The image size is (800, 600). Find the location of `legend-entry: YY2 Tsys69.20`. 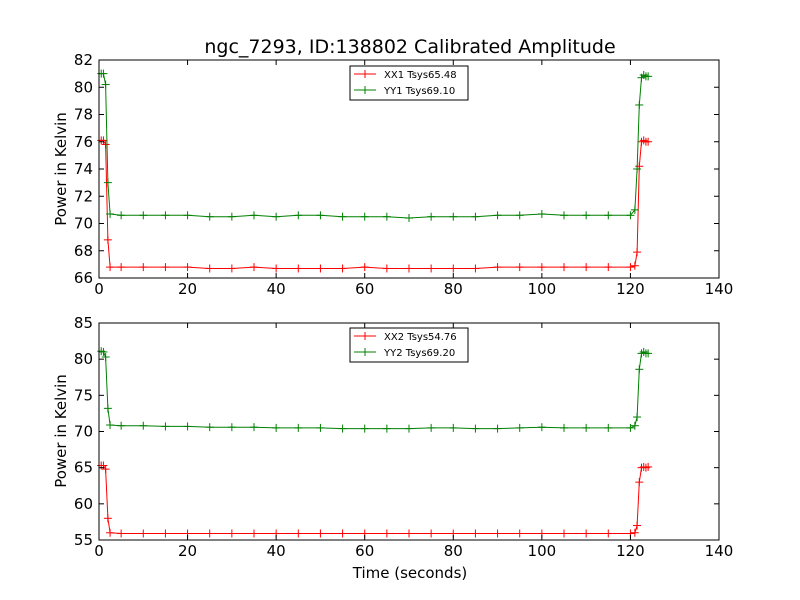

legend-entry: YY2 Tsys69.20 is located at coordinates (404, 353).